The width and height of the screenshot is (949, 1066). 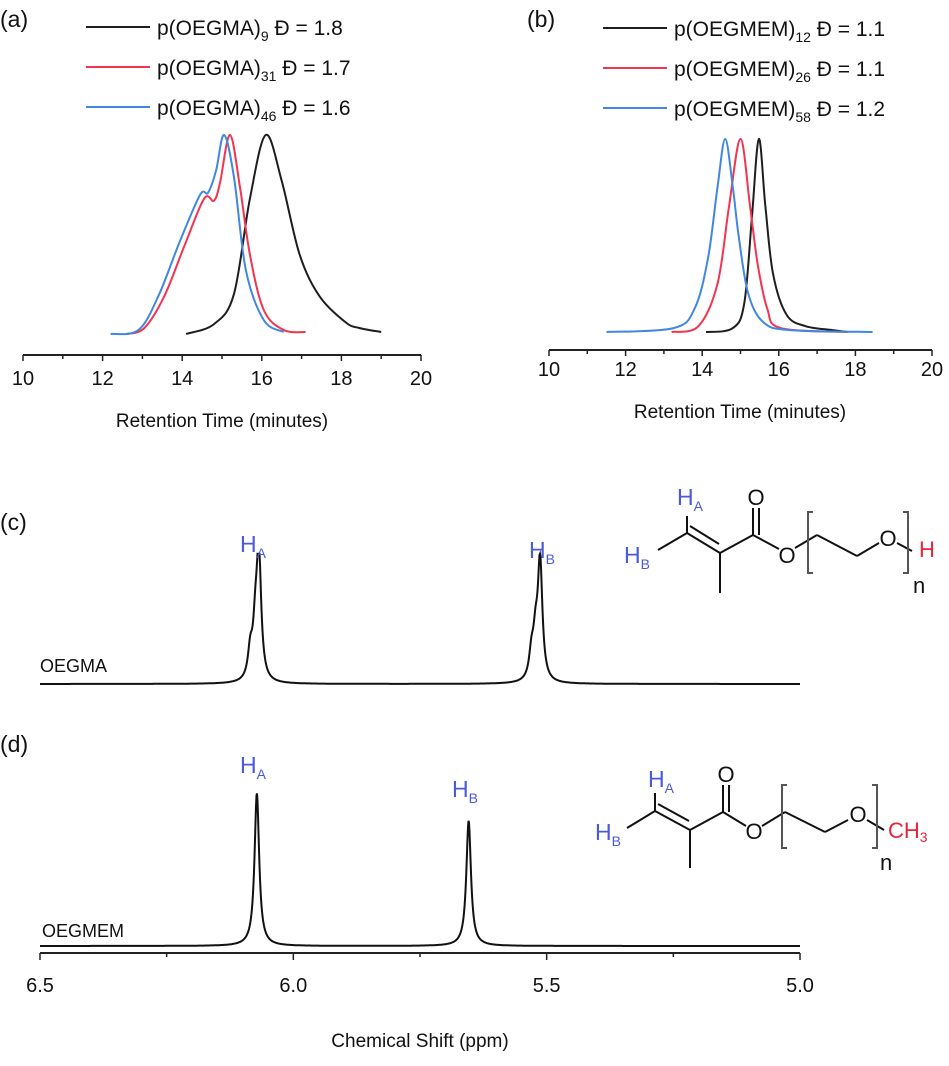 I want to click on legend-entry: p(OEGMEM)58 Đ = 1.2, so click(x=779, y=111).